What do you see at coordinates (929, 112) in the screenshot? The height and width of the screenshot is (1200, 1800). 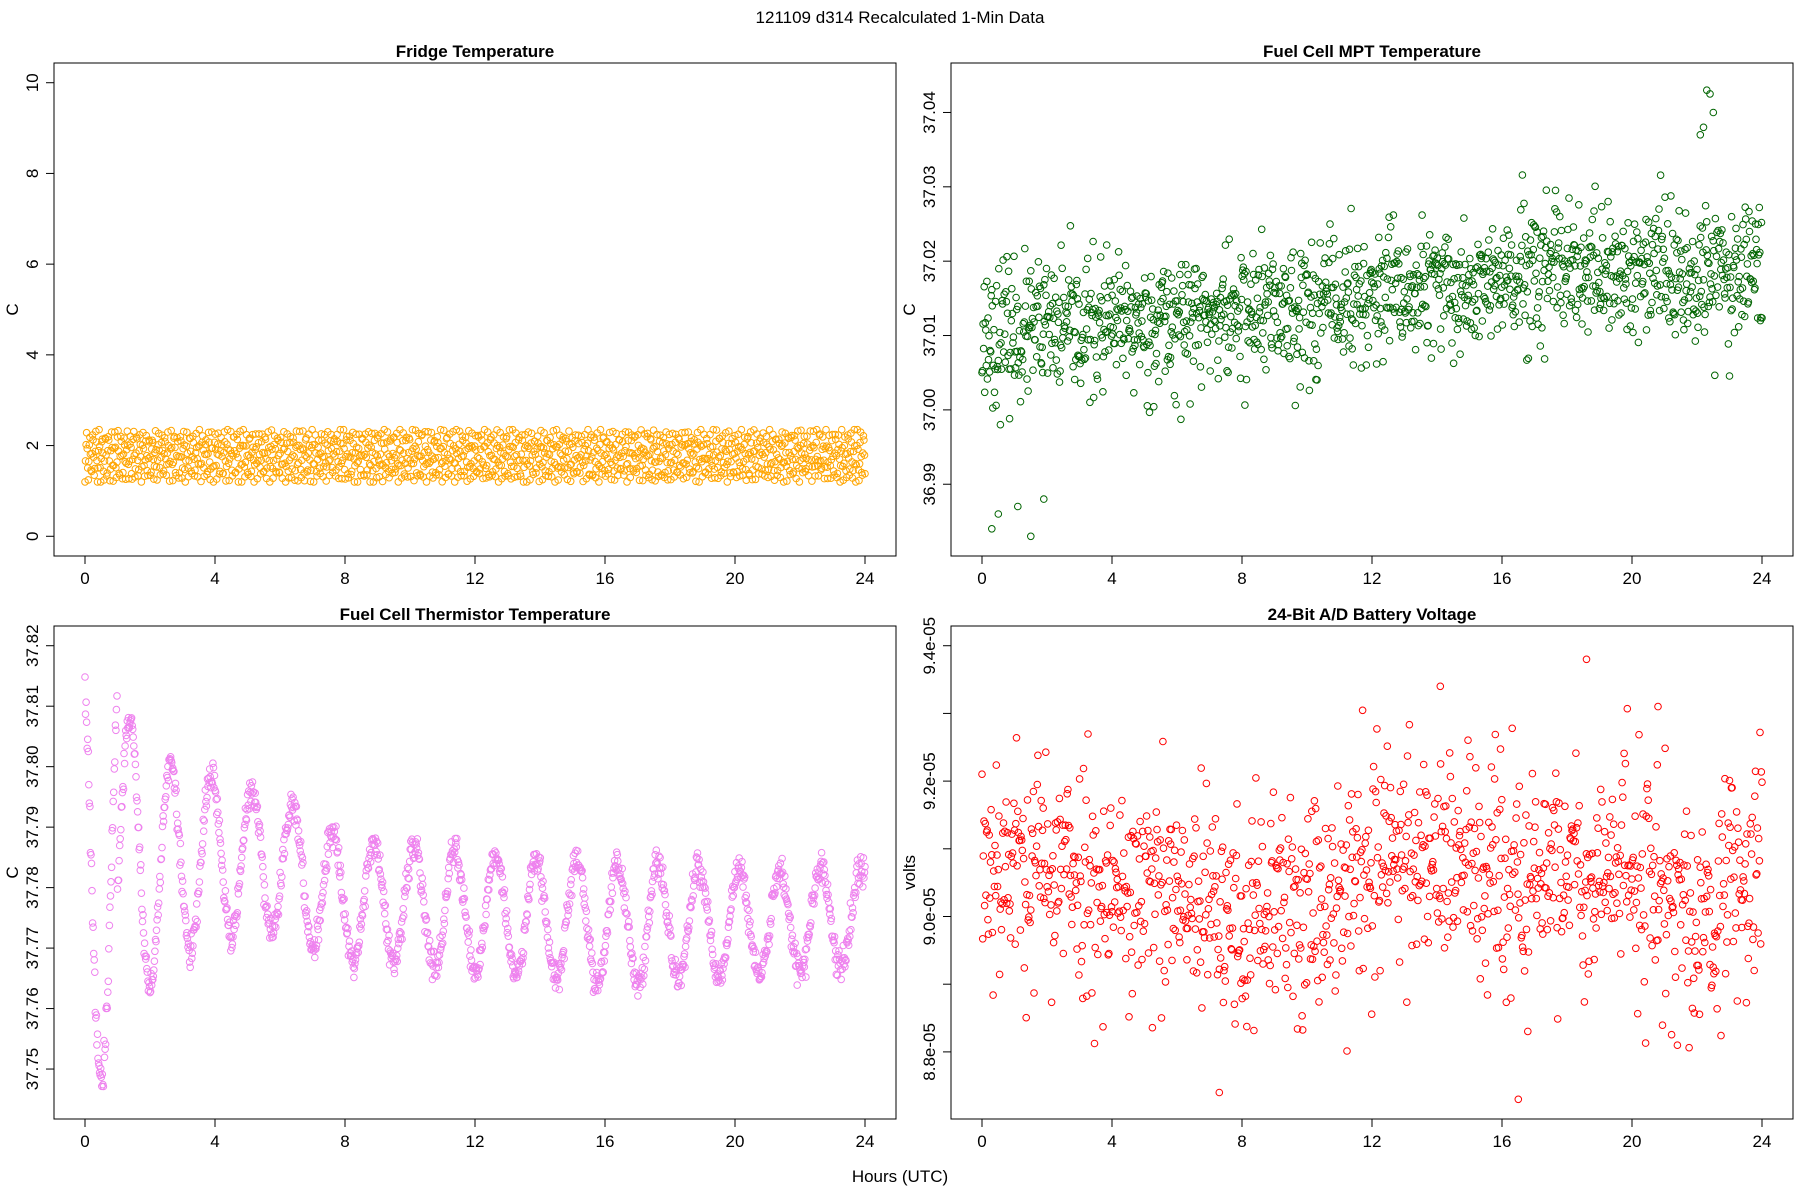 I see `y-tick-label: 37.04` at bounding box center [929, 112].